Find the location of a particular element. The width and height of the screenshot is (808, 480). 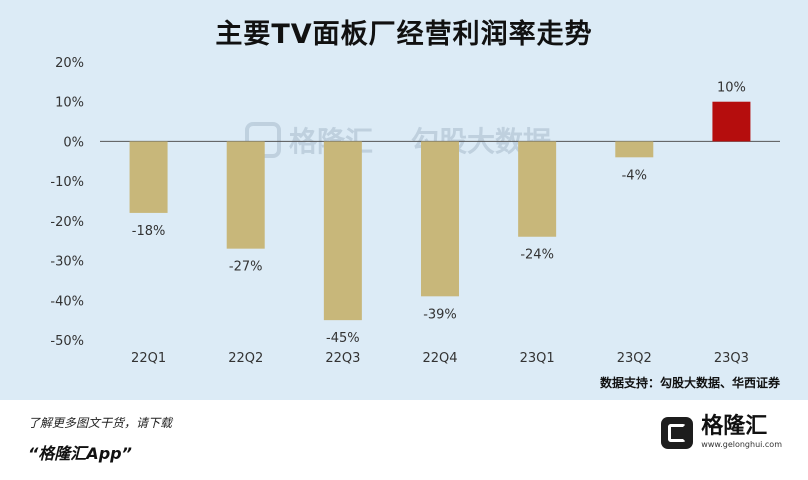

x-tick-label: 23Q3 is located at coordinates (731, 358).